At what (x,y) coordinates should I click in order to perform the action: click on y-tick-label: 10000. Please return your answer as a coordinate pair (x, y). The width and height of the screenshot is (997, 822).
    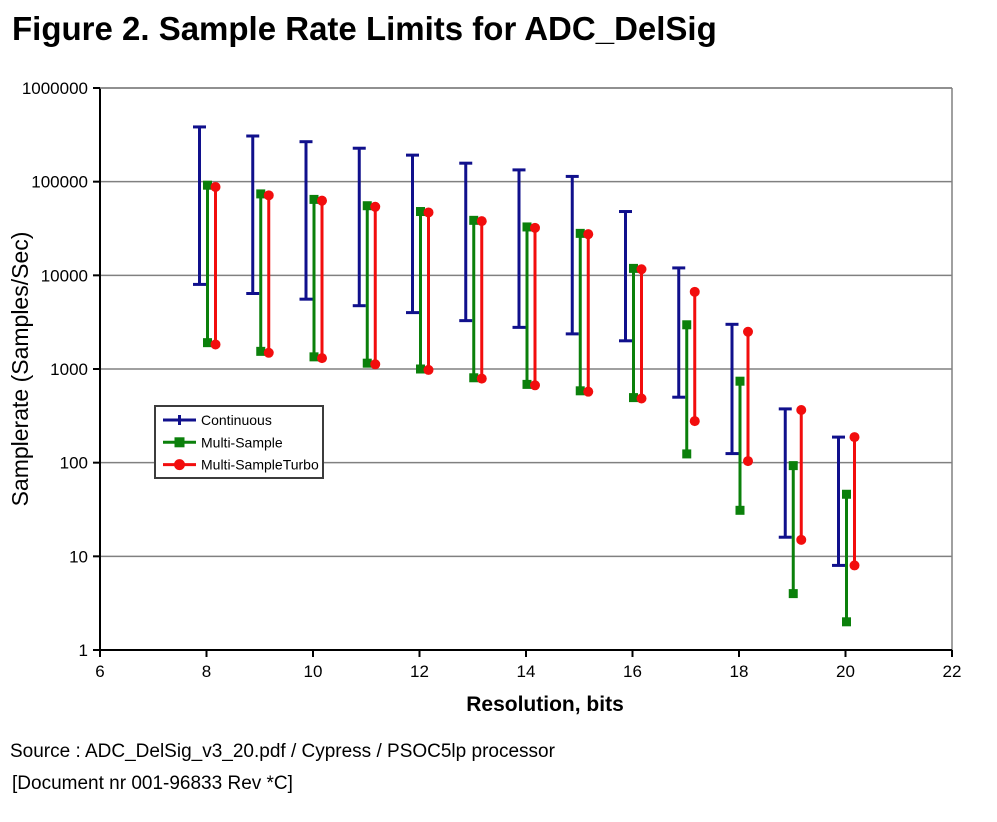
    Looking at the image, I should click on (64, 275).